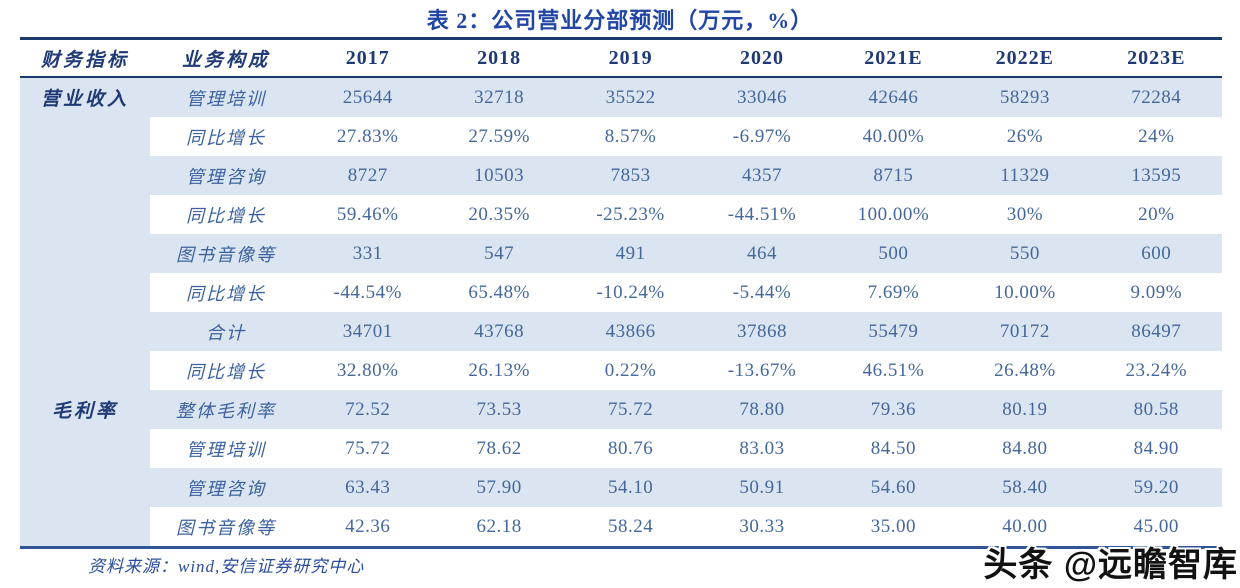 The image size is (1240, 588). Describe the element at coordinates (893, 526) in the screenshot. I see `value-cell: 35.00` at that location.